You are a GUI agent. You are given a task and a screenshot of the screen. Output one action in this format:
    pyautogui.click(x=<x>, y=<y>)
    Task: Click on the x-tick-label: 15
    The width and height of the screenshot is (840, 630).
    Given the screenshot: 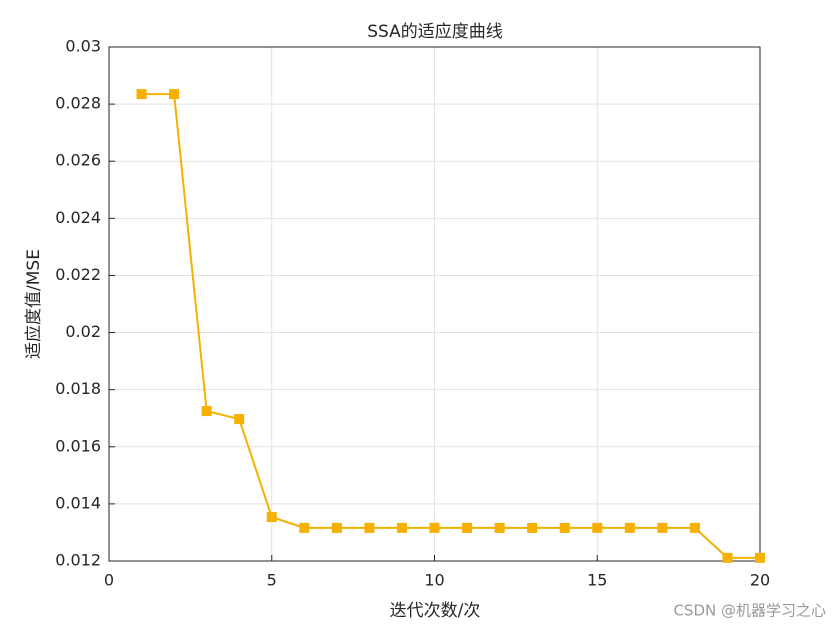 What is the action you would take?
    pyautogui.click(x=597, y=580)
    